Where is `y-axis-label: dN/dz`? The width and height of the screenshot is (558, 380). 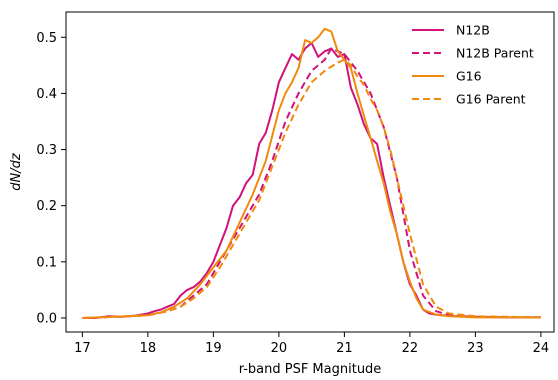 y-axis-label: dN/dz is located at coordinates (16, 171).